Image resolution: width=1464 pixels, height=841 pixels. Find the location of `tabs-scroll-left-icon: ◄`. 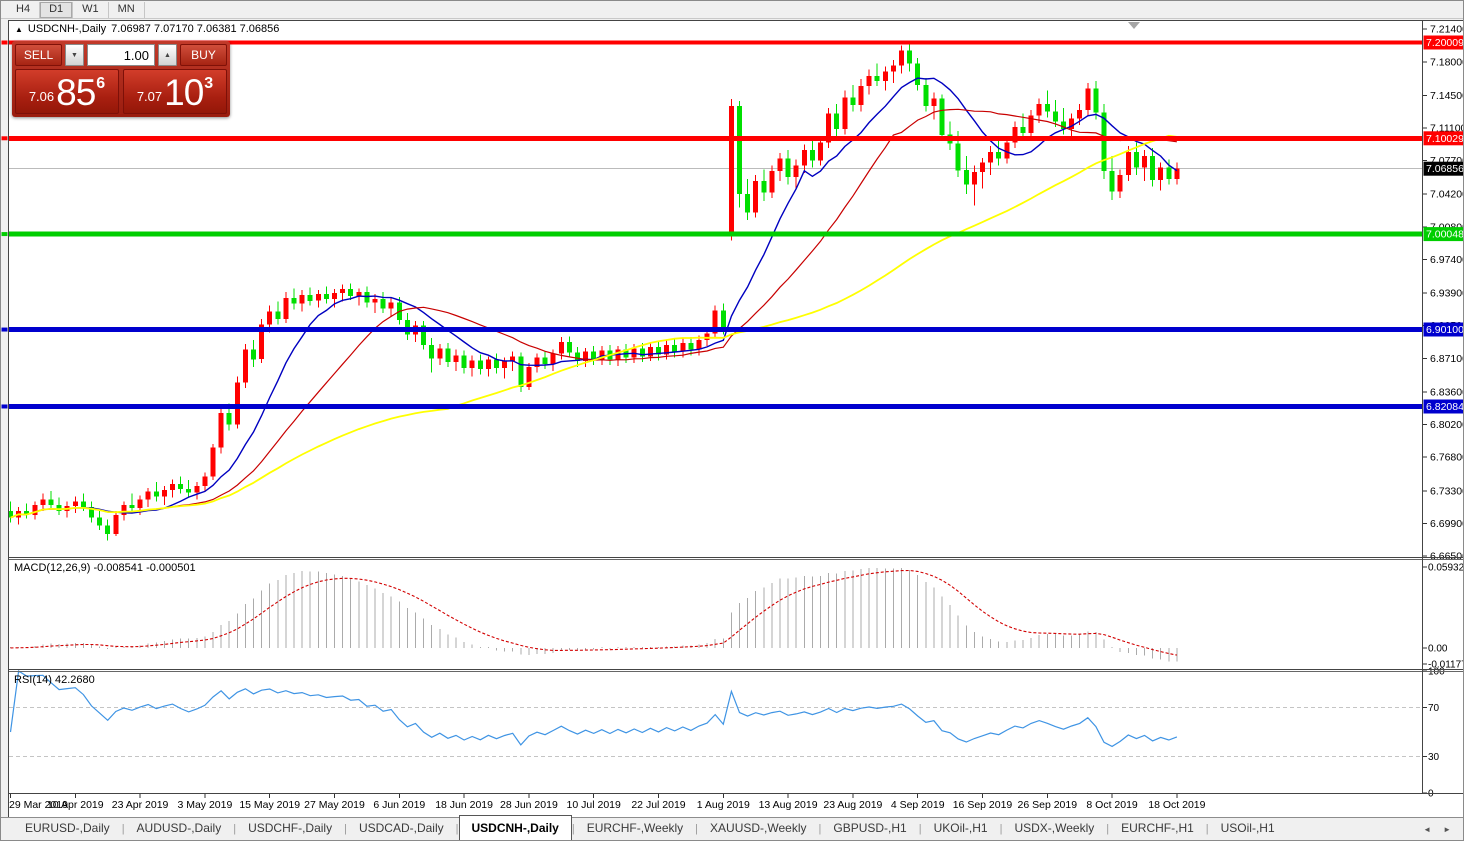

tabs-scroll-left-icon: ◄ is located at coordinates (1427, 829).